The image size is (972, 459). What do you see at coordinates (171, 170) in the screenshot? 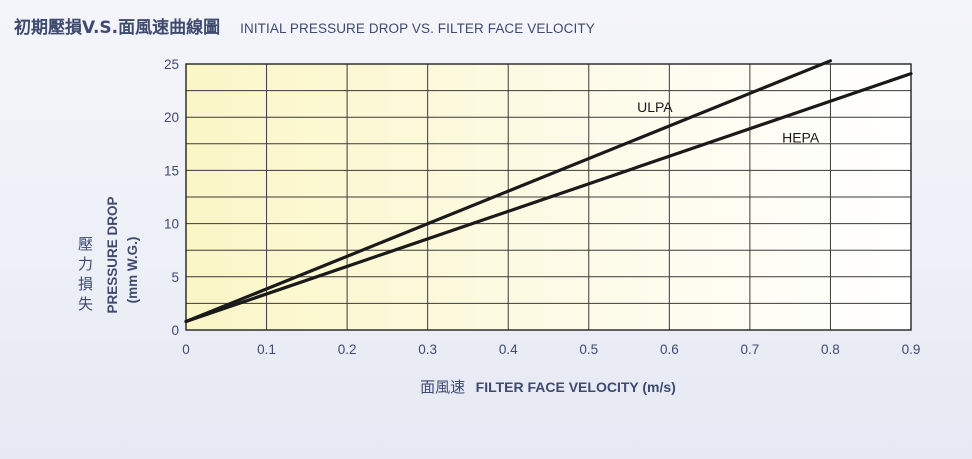
I see `y-tick-label: 15` at bounding box center [171, 170].